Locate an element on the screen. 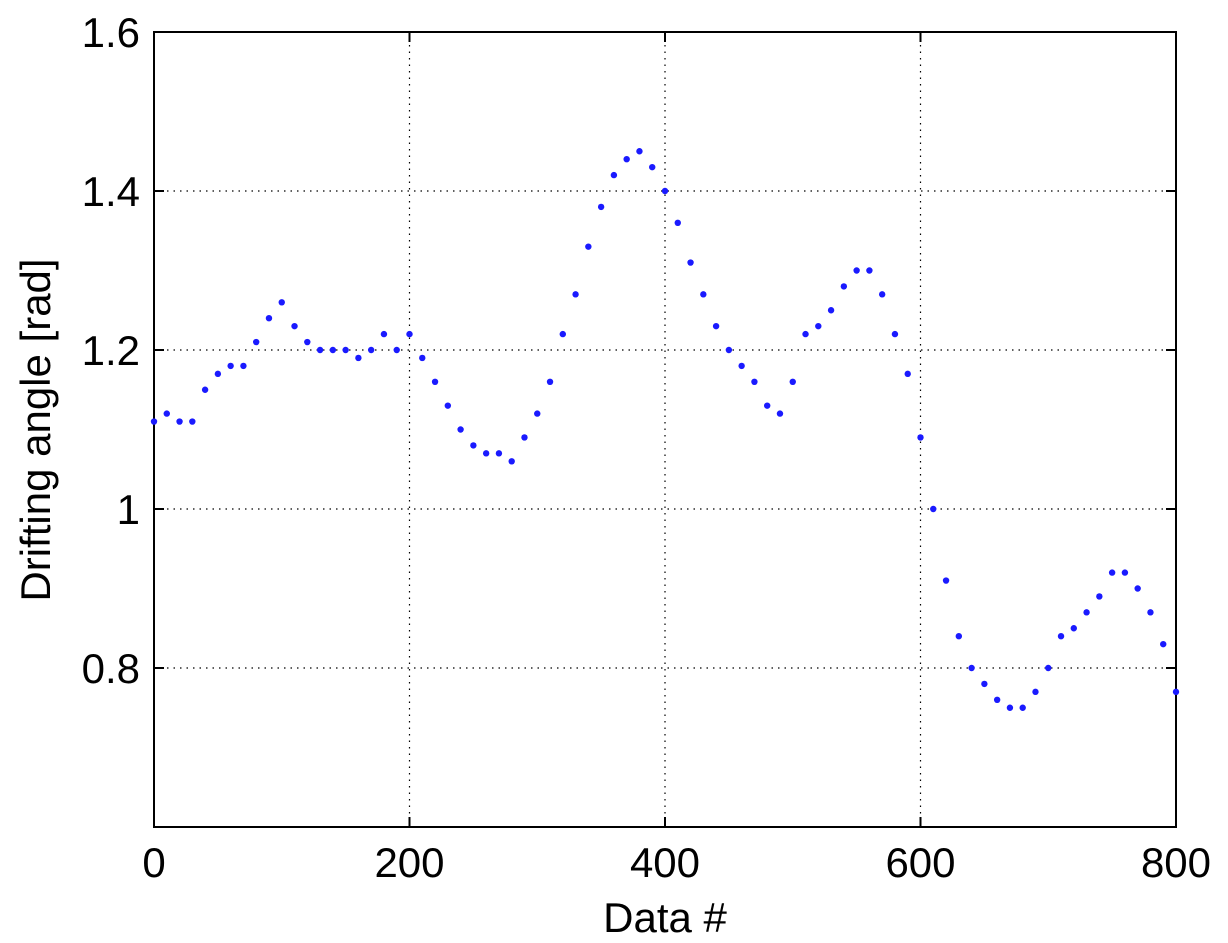 The width and height of the screenshot is (1228, 943). x-tick-label: 200 is located at coordinates (409, 862).